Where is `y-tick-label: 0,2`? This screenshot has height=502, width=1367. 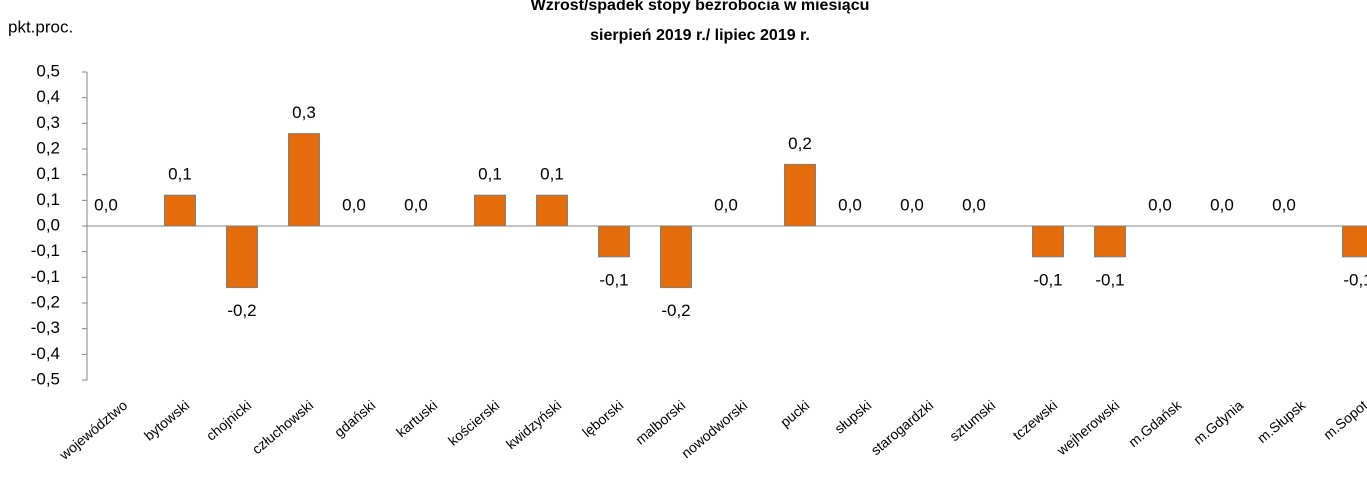
y-tick-label: 0,2 is located at coordinates (48, 147).